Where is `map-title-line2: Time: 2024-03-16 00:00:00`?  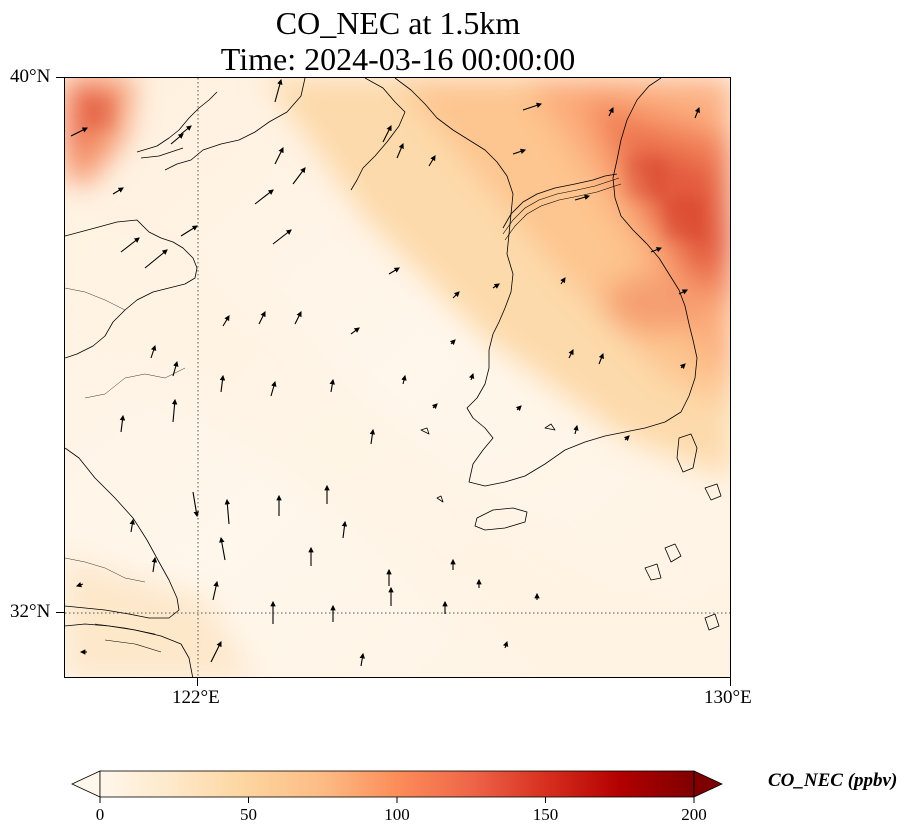
map-title-line2: Time: 2024-03-16 00:00:00 is located at coordinates (398, 59).